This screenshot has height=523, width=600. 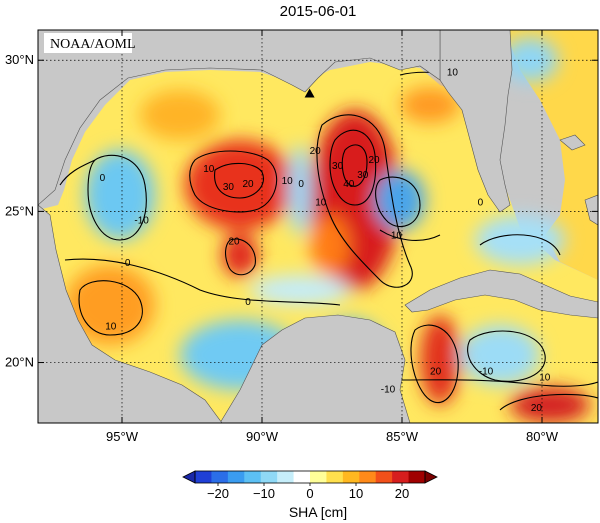 I want to click on colorbar-high-arrow, so click(x=431, y=477).